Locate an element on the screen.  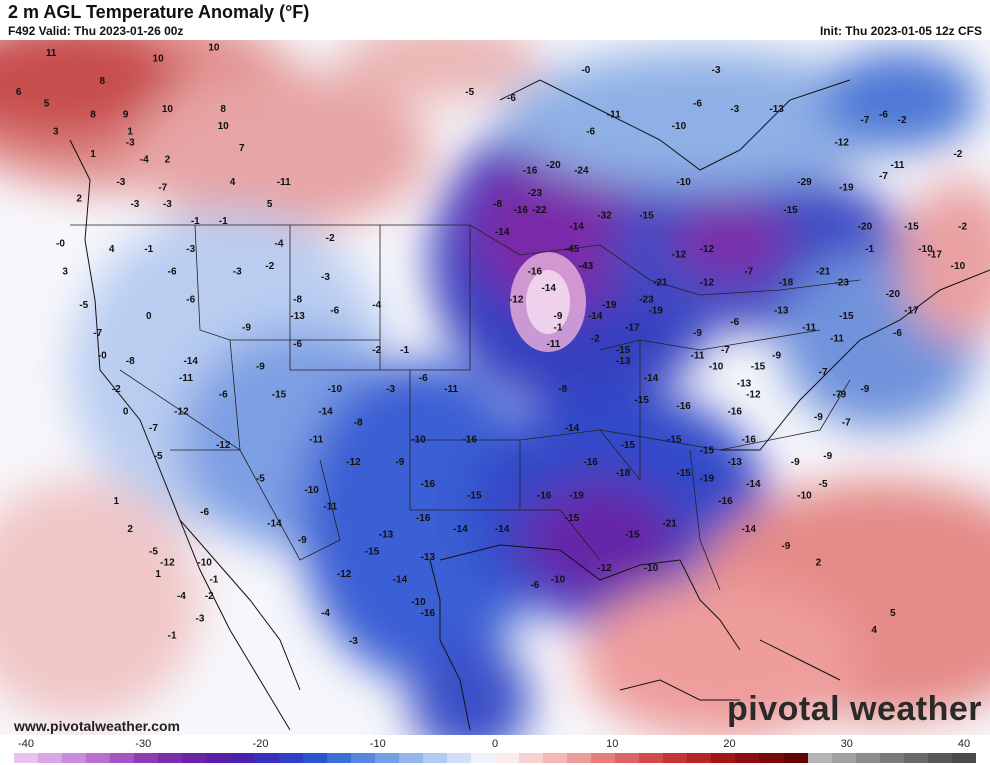
anomaly-value: 10 is located at coordinates (159, 59).